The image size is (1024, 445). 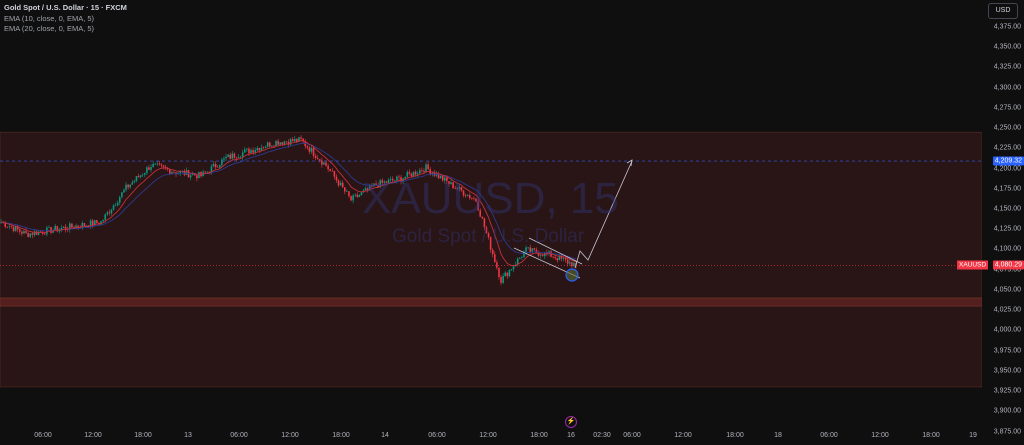 I want to click on channel-top-line, so click(x=555, y=251).